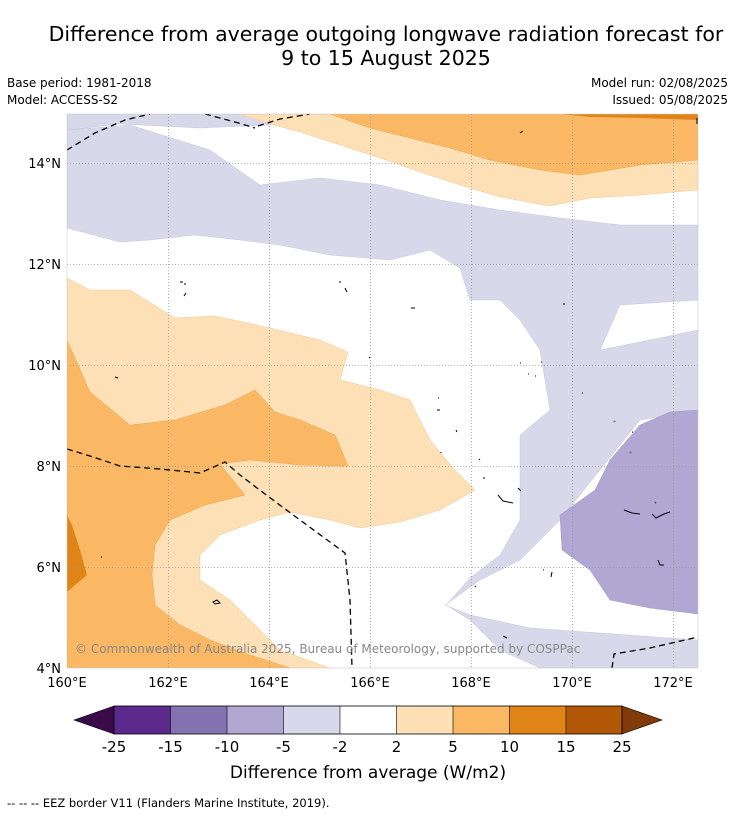 Image resolution: width=736 pixels, height=816 pixels. Describe the element at coordinates (49, 467) in the screenshot. I see `lat-tick: 8°N` at that location.